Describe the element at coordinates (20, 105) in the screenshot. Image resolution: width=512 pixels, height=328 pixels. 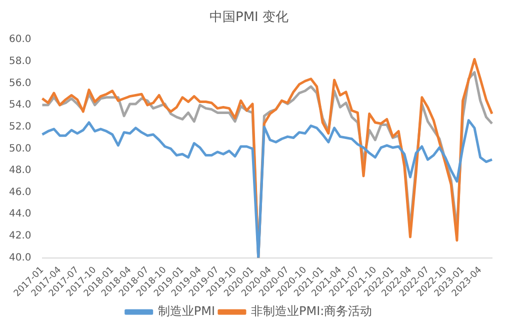
I see `y-tick-label: 54.0` at that location.